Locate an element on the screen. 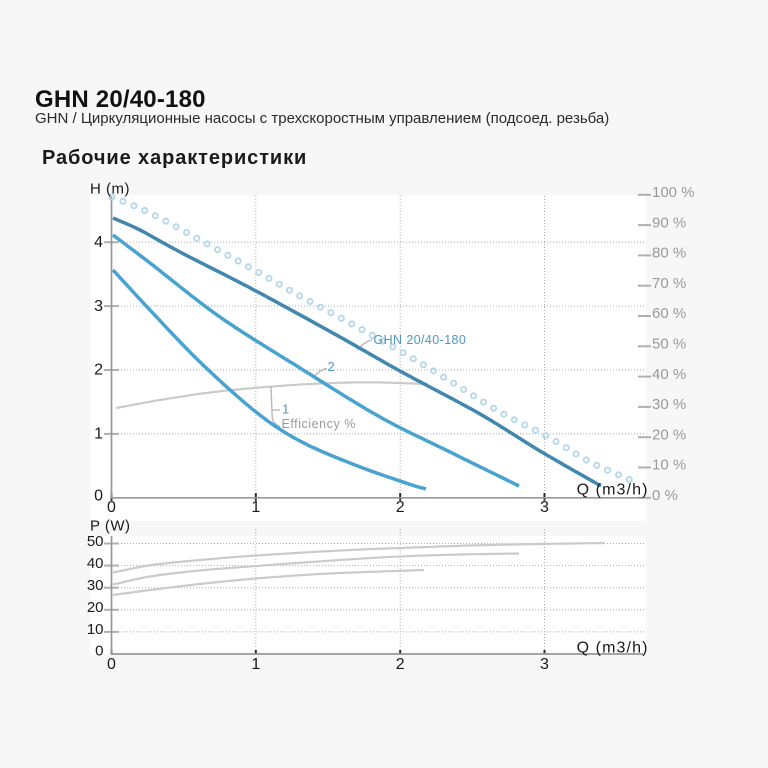  svg-text: 100 % is located at coordinates (673, 192).